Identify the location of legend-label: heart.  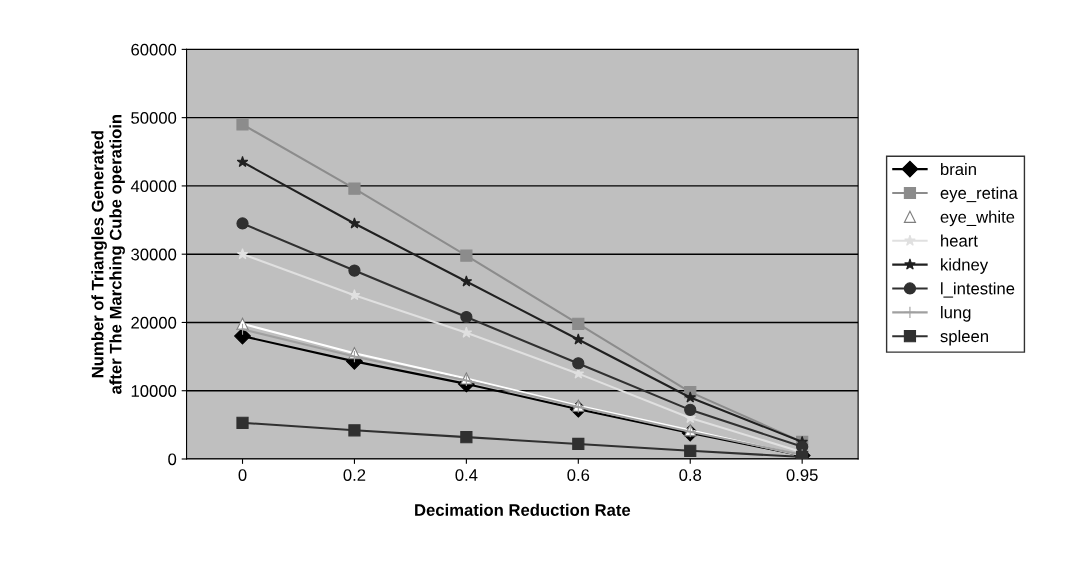
(959, 240).